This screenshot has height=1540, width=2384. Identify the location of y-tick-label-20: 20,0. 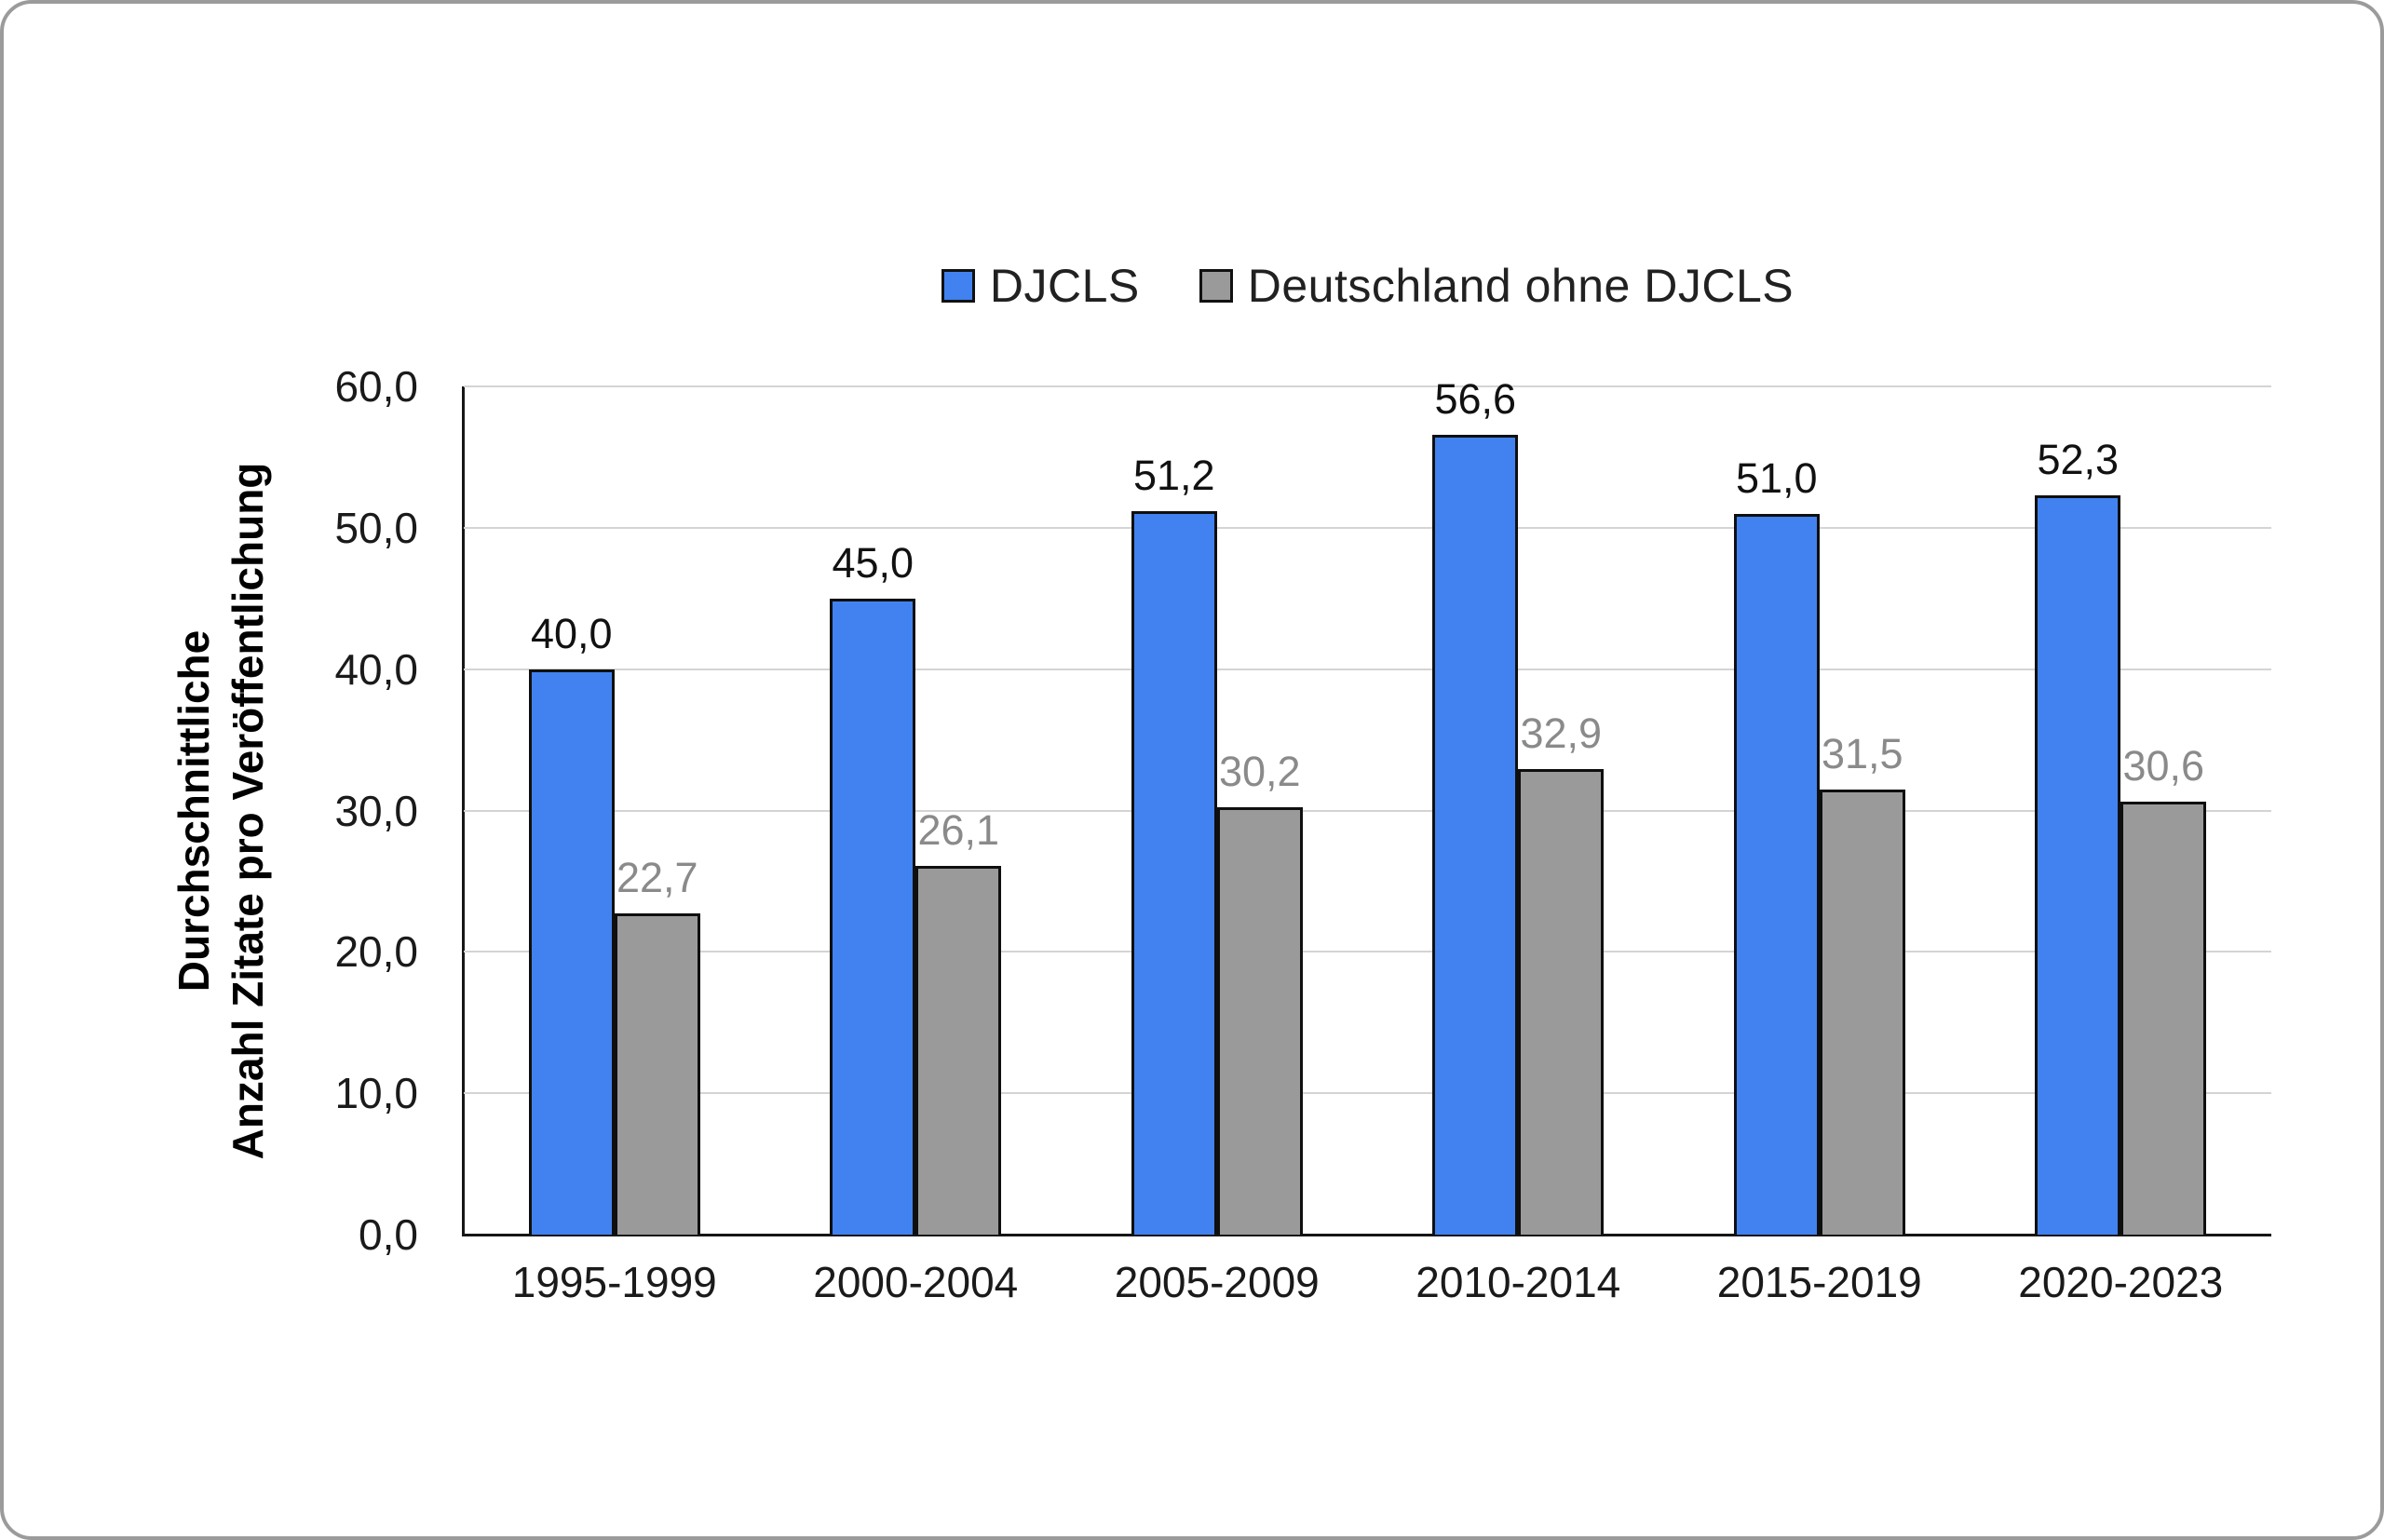
(376, 952).